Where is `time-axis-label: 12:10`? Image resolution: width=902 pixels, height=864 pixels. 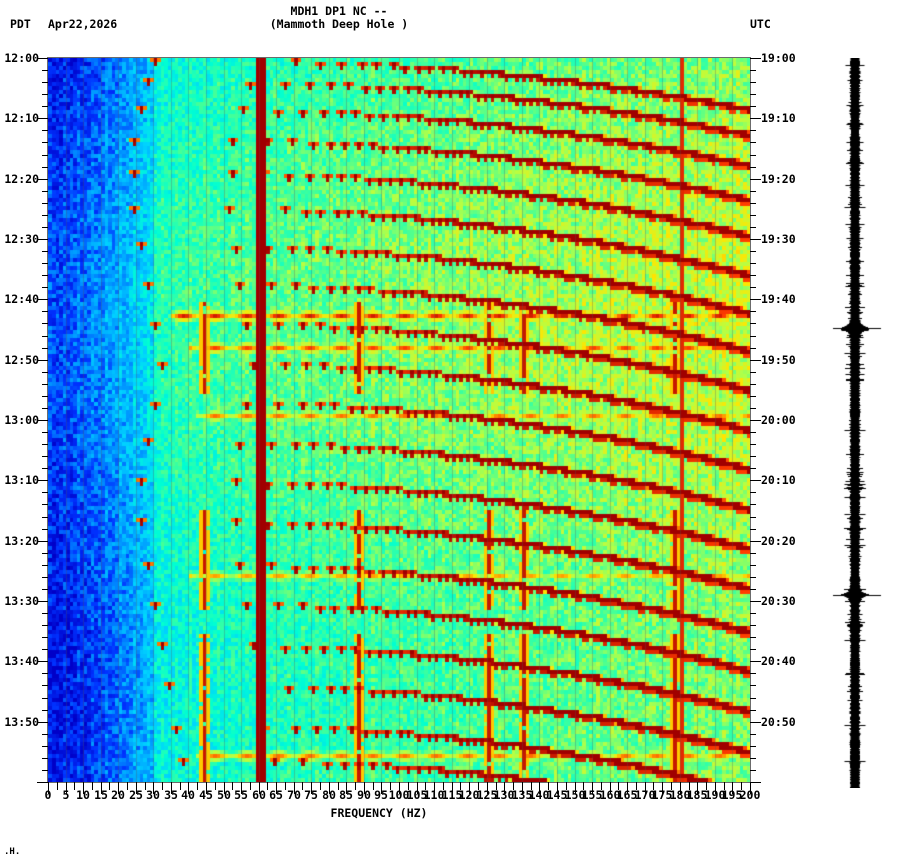
time-axis-label: 12:10 is located at coordinates (21, 118).